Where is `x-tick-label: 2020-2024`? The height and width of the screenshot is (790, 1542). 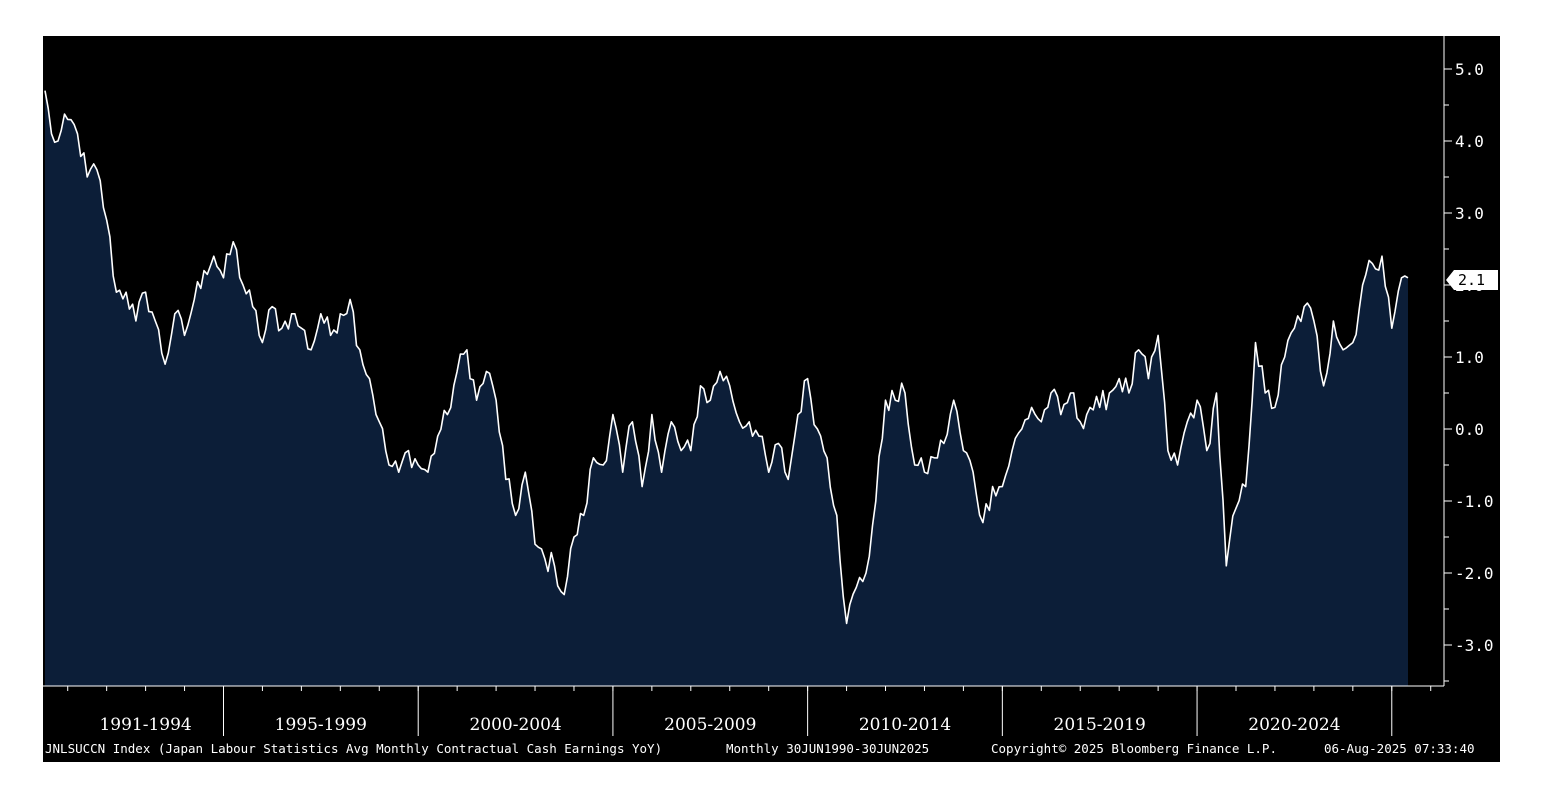 x-tick-label: 2020-2024 is located at coordinates (1294, 725).